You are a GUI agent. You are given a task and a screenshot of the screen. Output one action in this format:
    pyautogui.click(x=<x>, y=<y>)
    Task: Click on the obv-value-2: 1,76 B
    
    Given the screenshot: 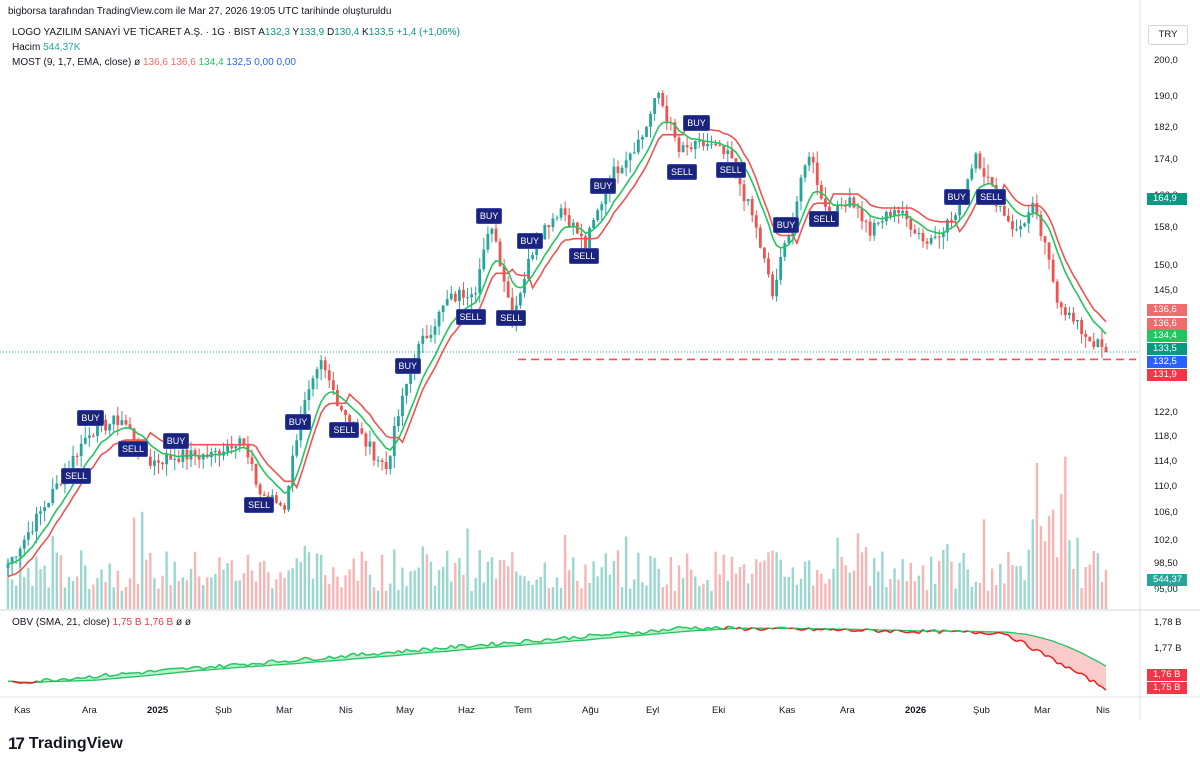 What is the action you would take?
    pyautogui.click(x=159, y=622)
    